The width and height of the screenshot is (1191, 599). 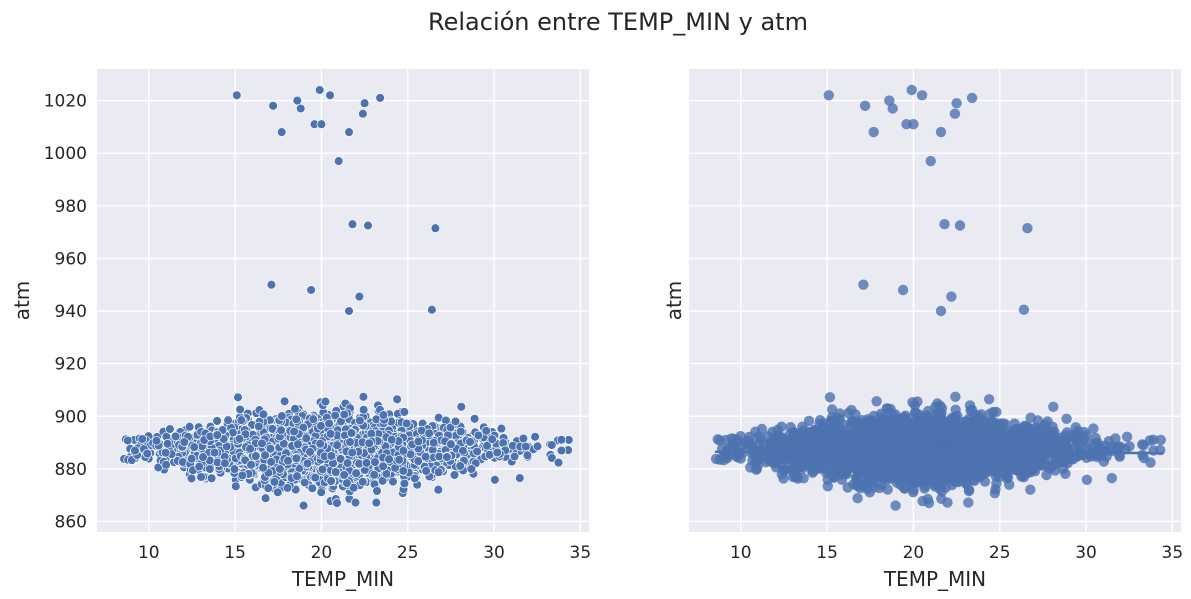 I want to click on y-tick-label: 860, so click(x=71, y=522).